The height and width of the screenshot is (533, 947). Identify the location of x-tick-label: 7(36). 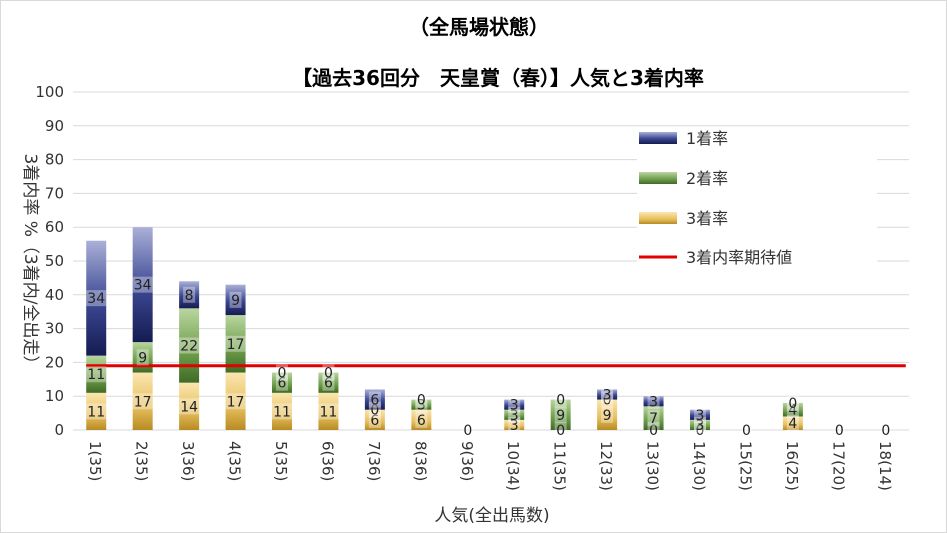
(374, 461).